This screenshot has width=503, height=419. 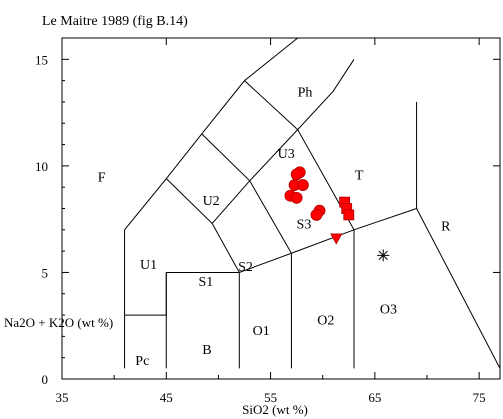 I want to click on field-label-u2: U2, so click(x=211, y=201).